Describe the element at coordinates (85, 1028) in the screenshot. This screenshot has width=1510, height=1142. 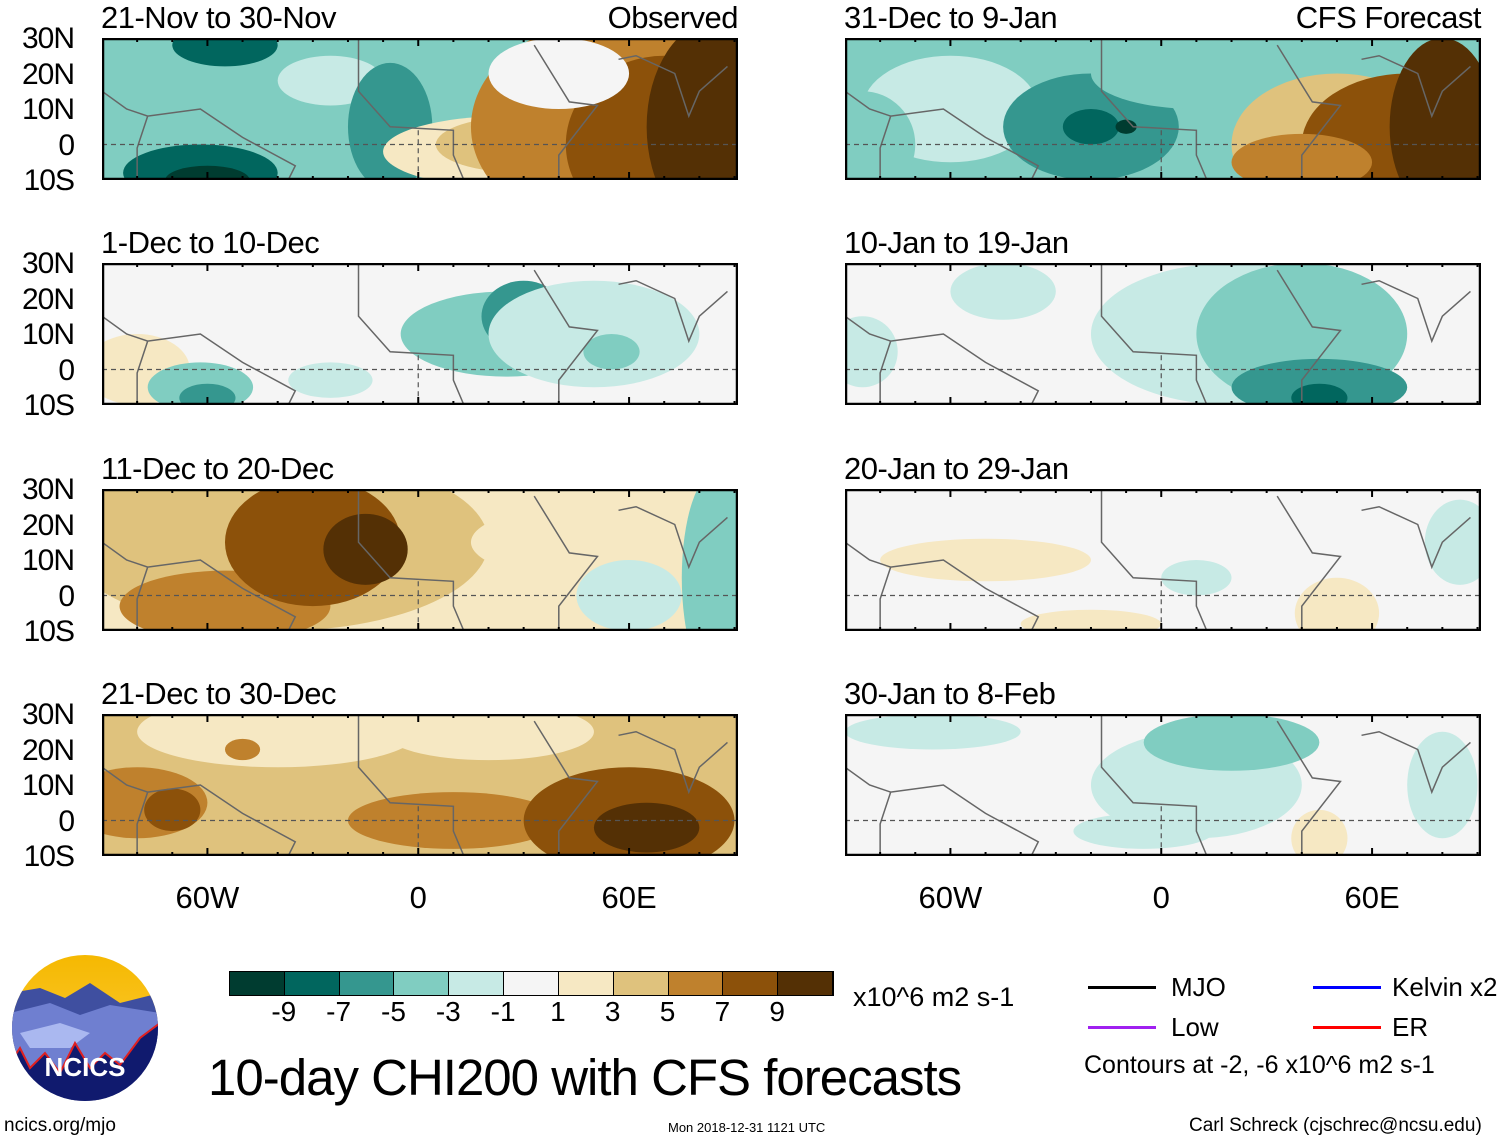
I see `ncics-logo: NCICS` at that location.